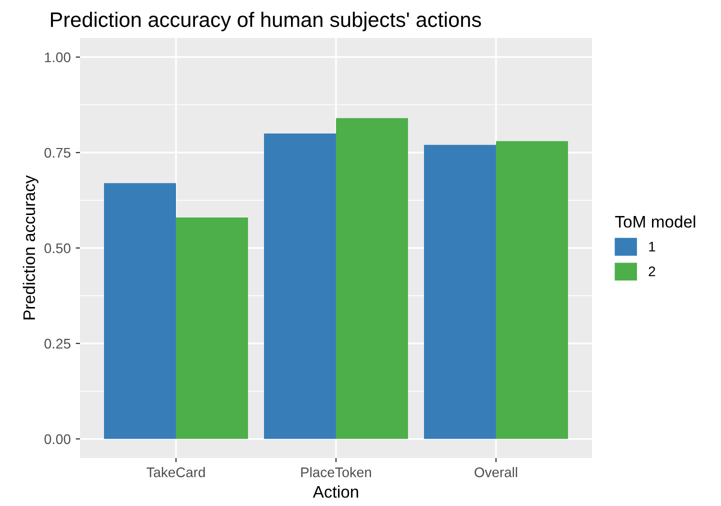  What do you see at coordinates (57, 248) in the screenshot?
I see `y-tick-label: 0.50` at bounding box center [57, 248].